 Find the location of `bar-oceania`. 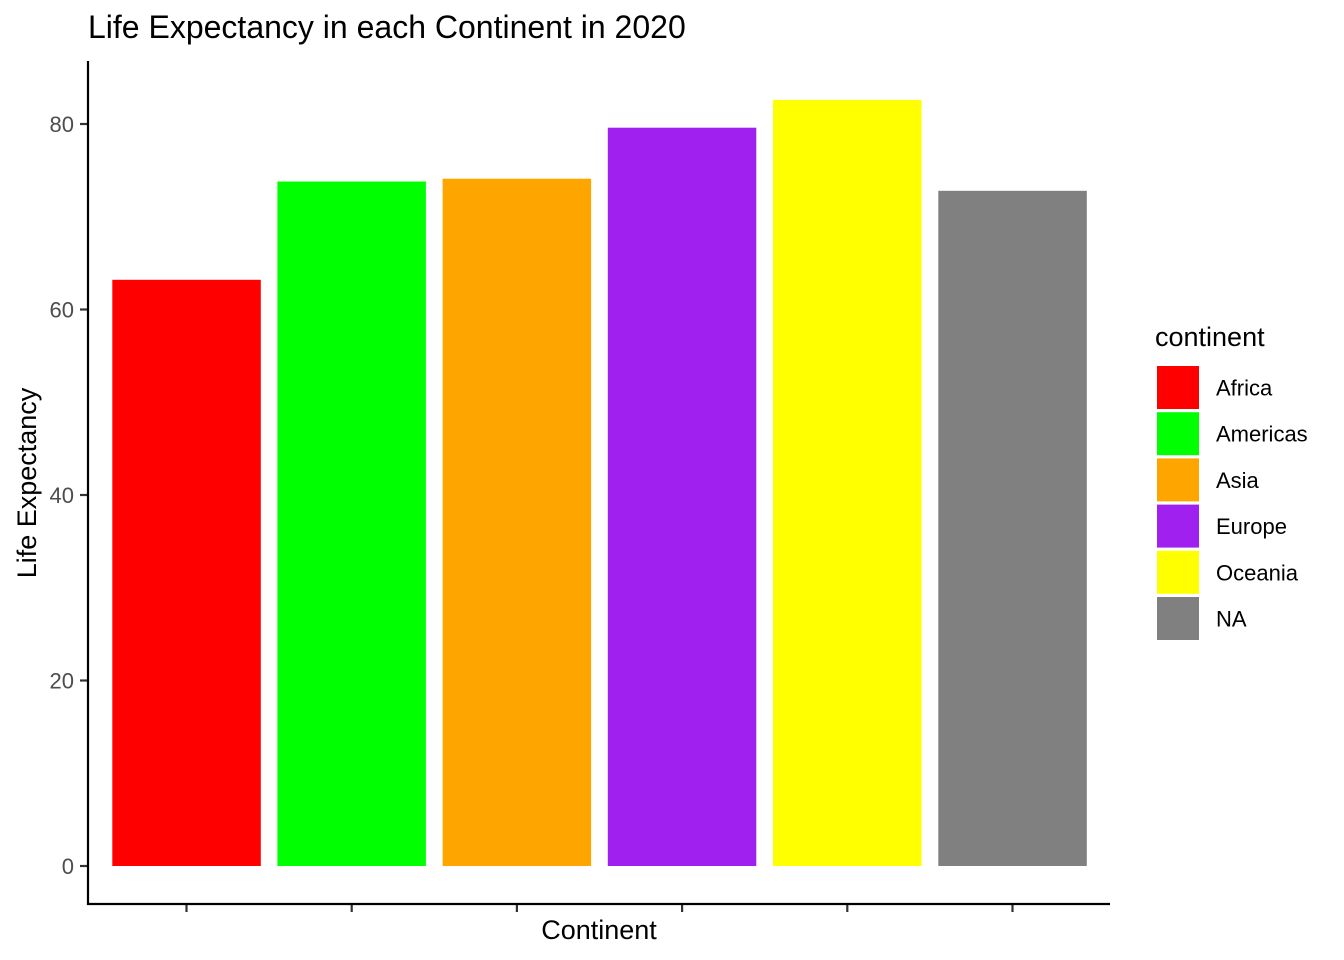

bar-oceania is located at coordinates (847, 482).